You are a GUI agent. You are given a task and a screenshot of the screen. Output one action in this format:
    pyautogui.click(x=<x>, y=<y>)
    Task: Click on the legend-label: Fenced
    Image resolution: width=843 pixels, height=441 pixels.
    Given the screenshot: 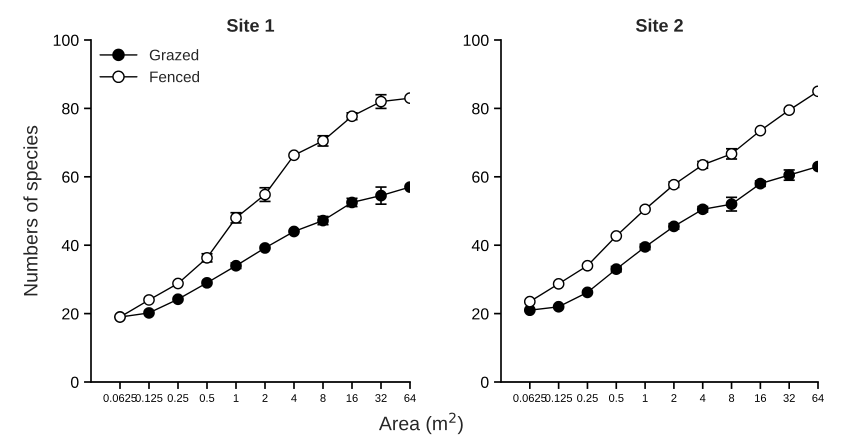 What is the action you would take?
    pyautogui.click(x=175, y=76)
    